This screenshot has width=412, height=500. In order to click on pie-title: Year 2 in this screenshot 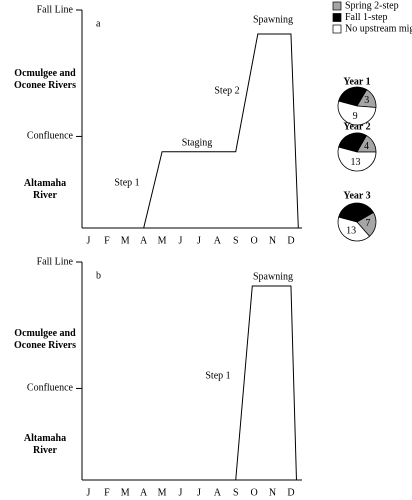, I will do `click(356, 126)`.